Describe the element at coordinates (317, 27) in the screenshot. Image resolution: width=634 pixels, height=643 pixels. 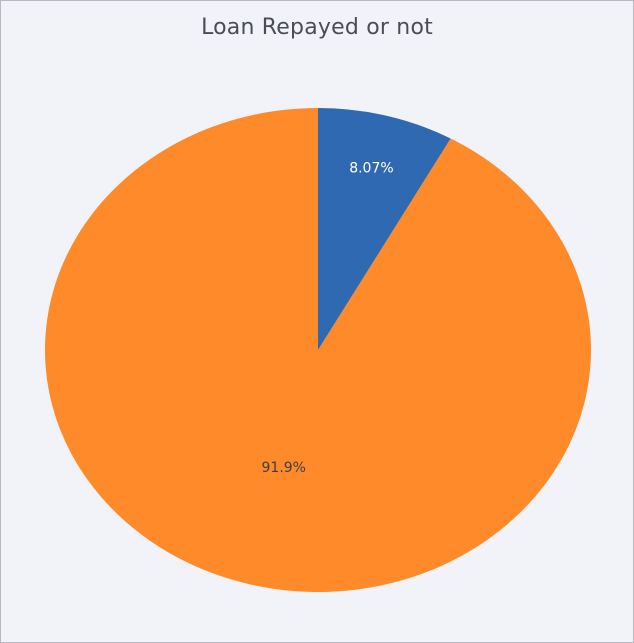
I see `chart-title: Loan Repayed or not` at that location.